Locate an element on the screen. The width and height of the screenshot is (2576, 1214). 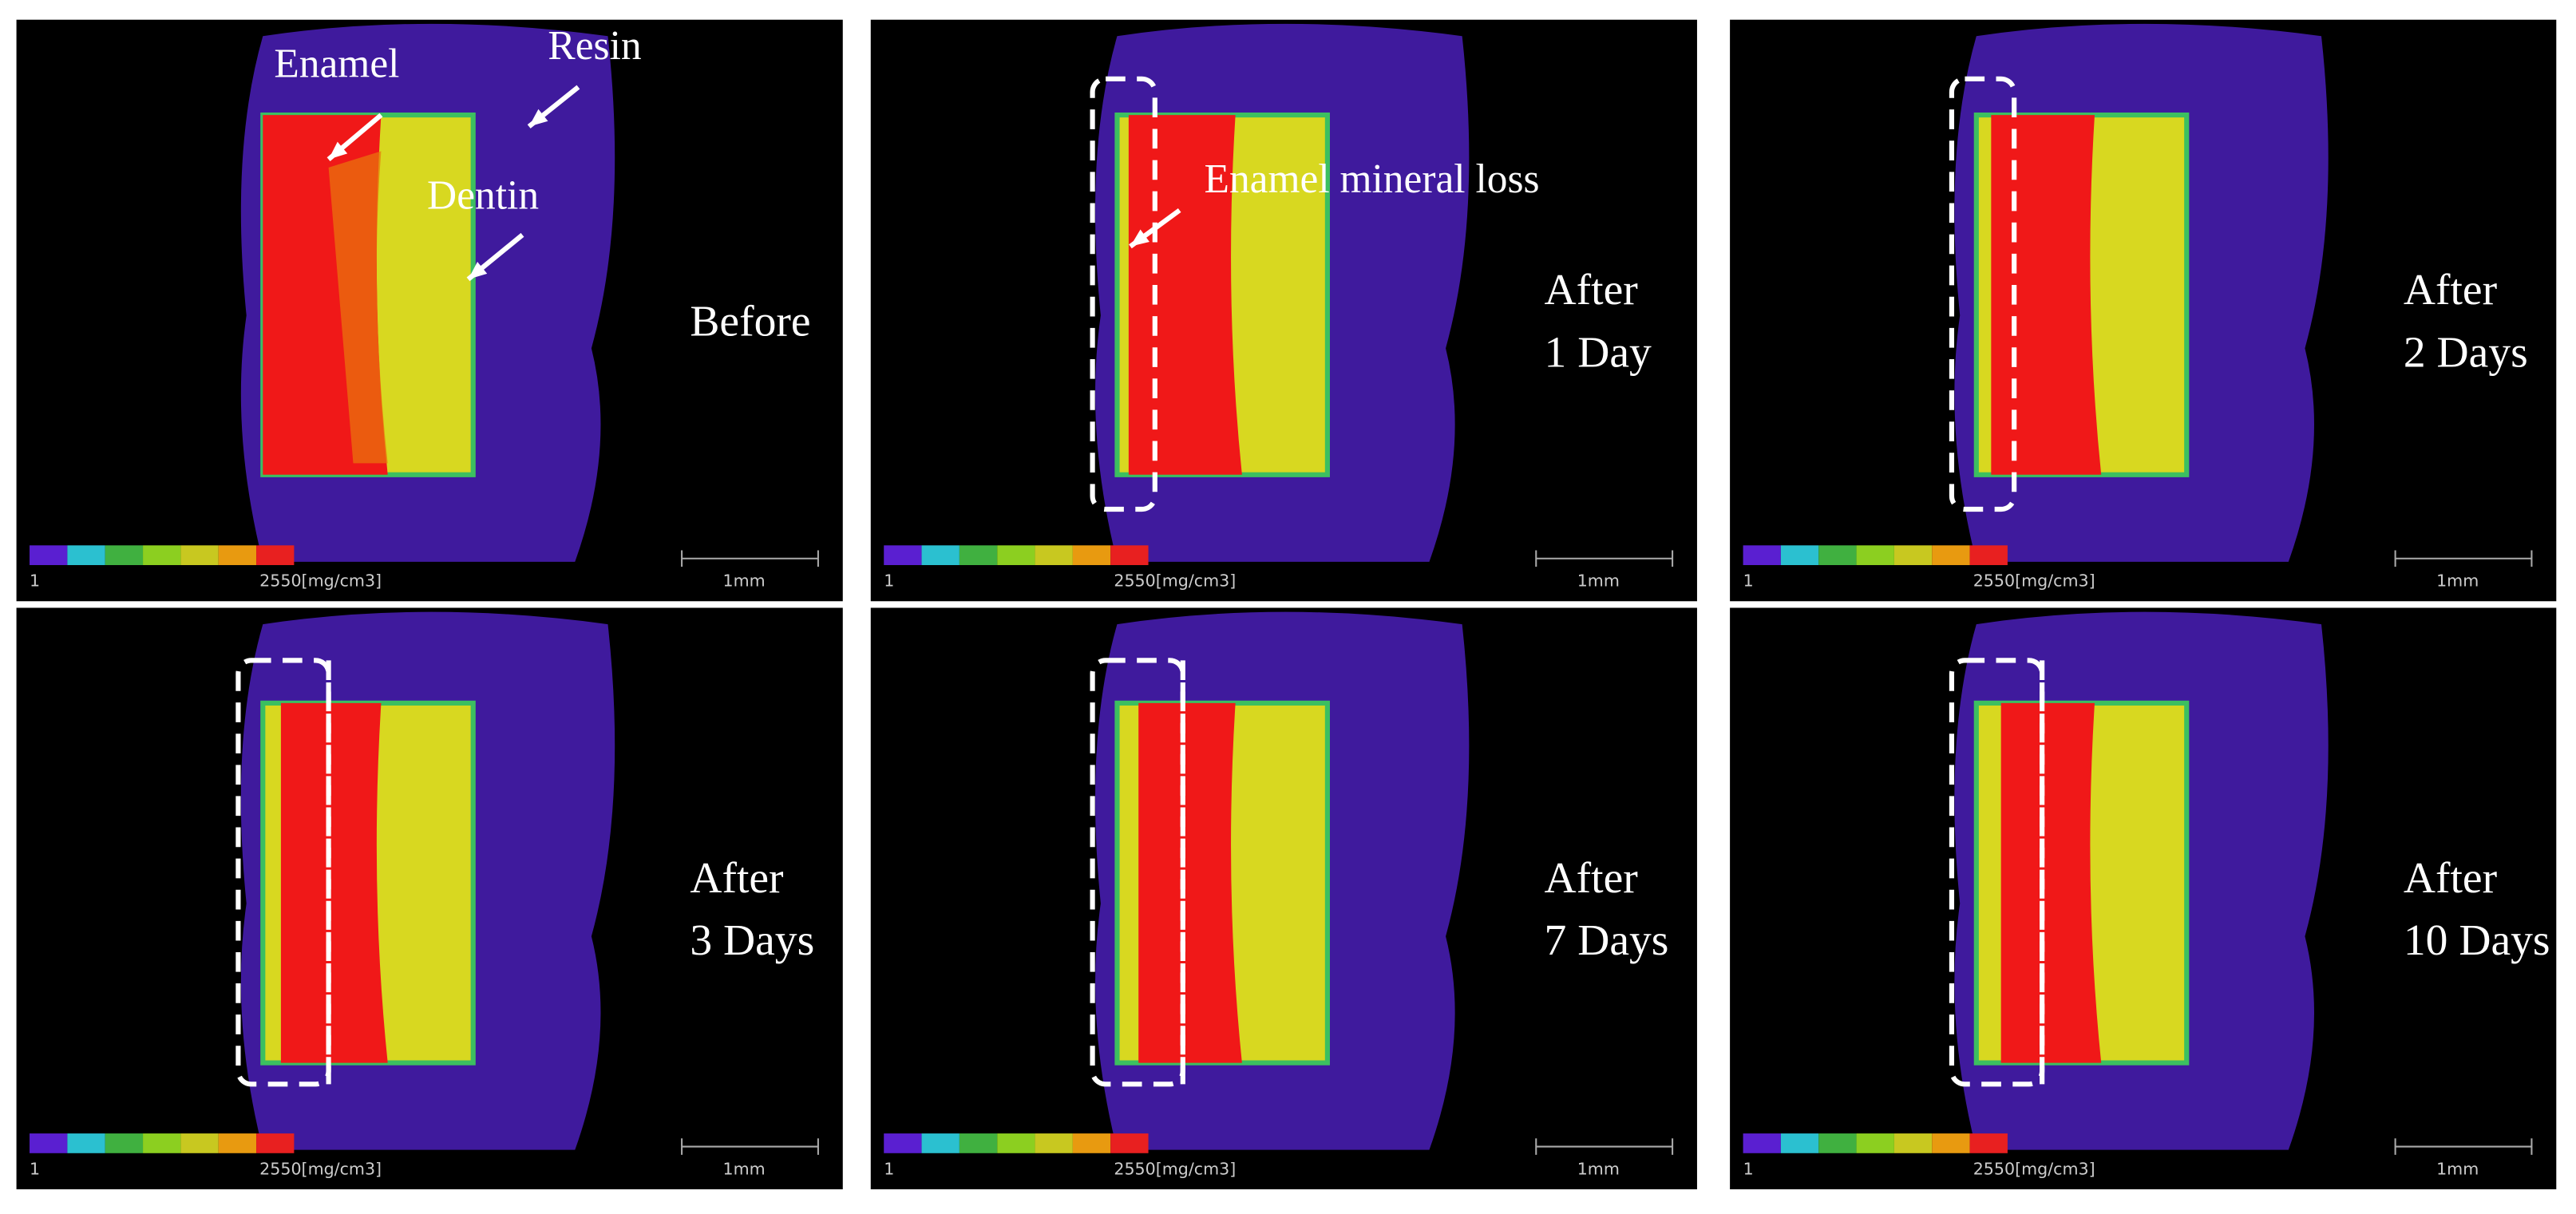
panel-label: 7 Days is located at coordinates (1607, 940).